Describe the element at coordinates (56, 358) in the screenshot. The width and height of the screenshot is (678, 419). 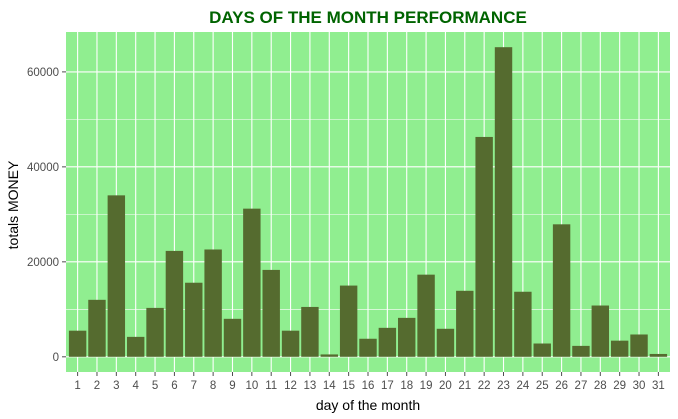
I see `y-tick-label: 0` at that location.